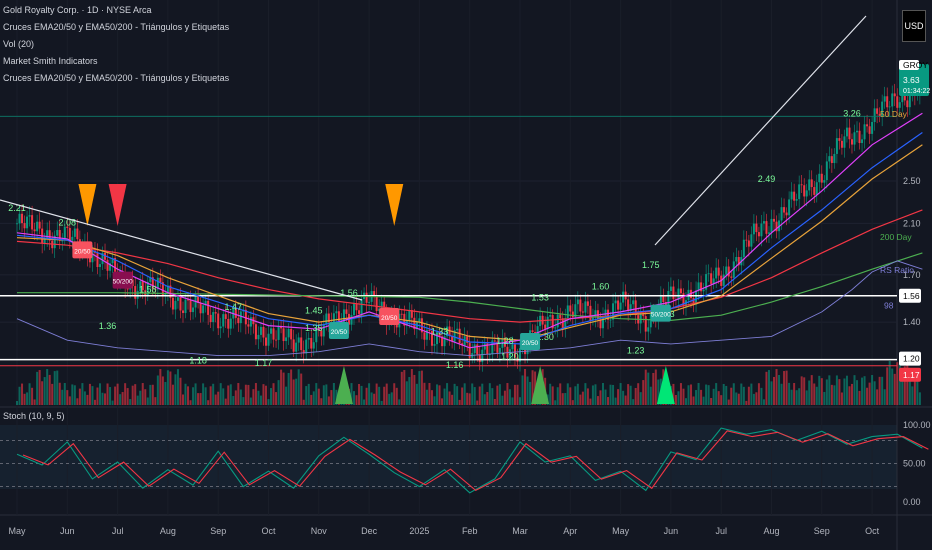 The image size is (932, 550). What do you see at coordinates (369, 531) in the screenshot?
I see `time-tick-label: Dec` at bounding box center [369, 531].